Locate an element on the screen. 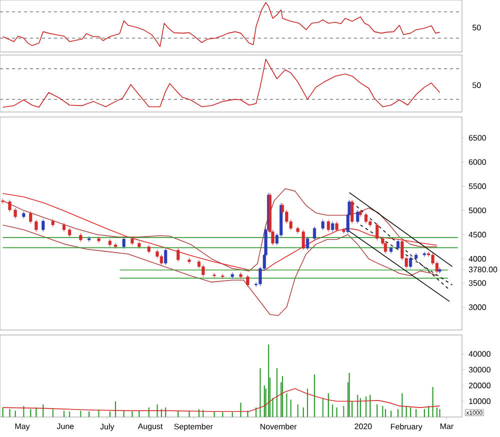 The image size is (500, 437). line-series is located at coordinates (221, 400).